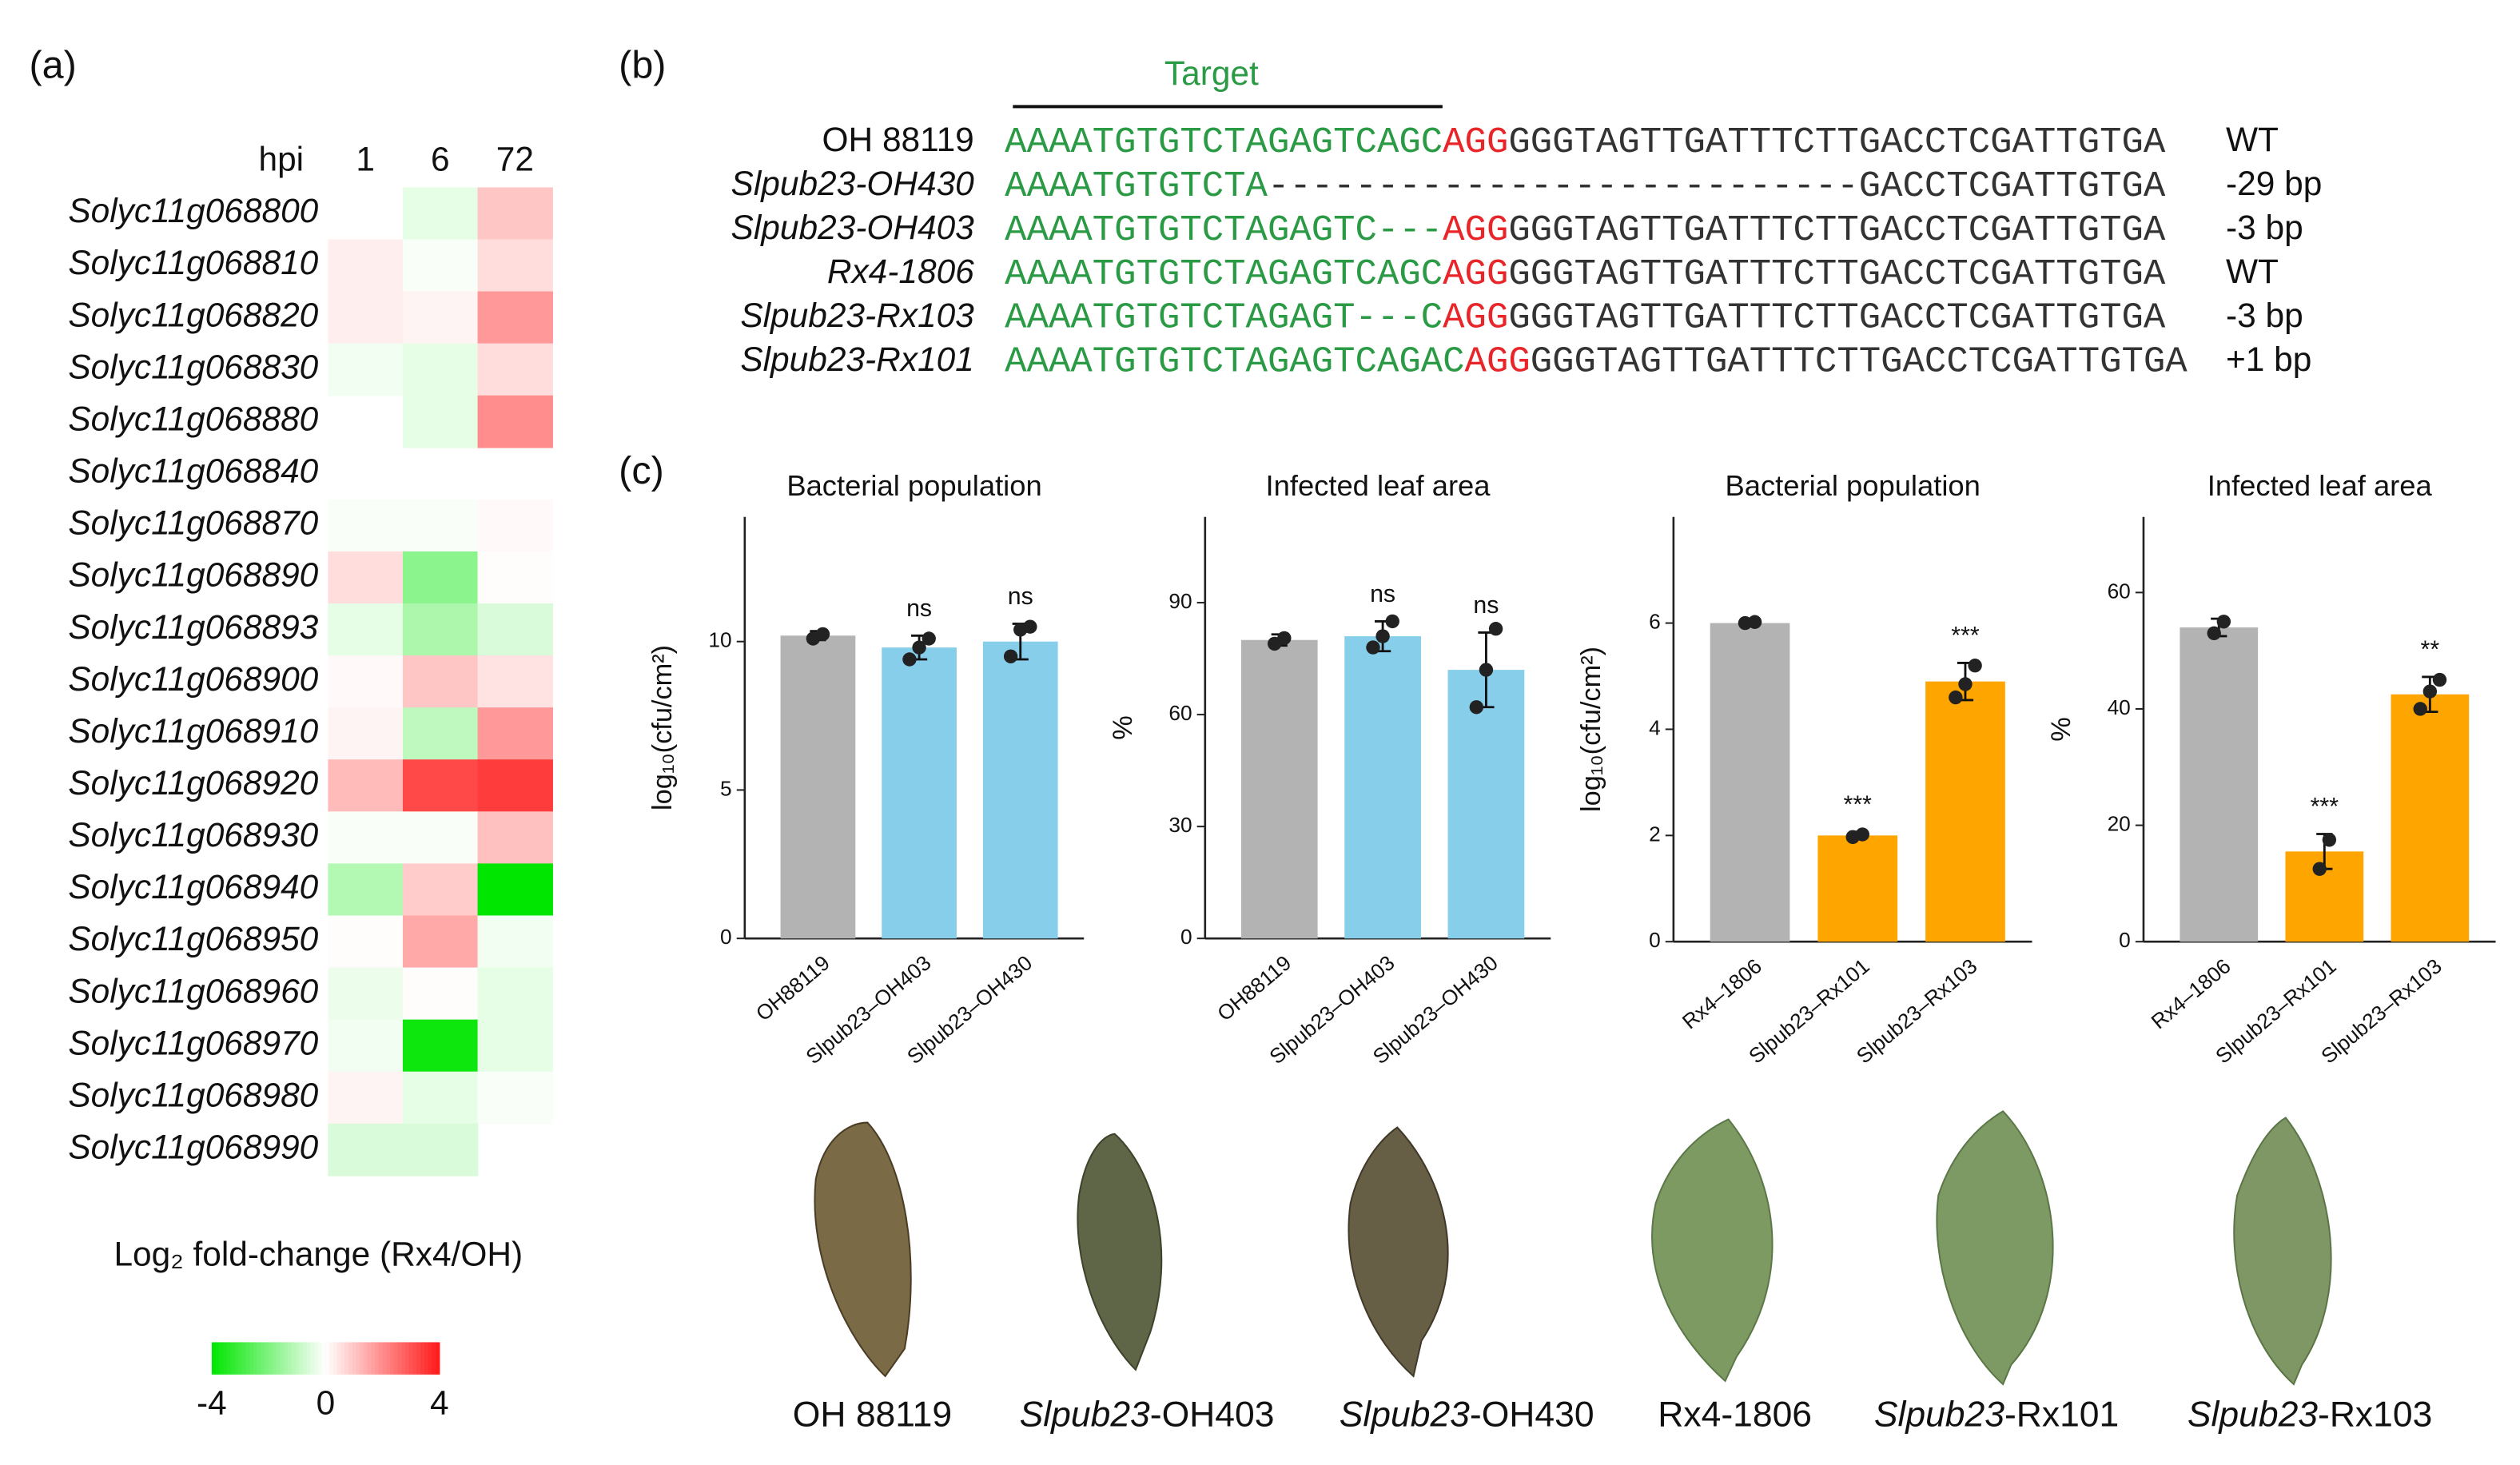  What do you see at coordinates (856, 359) in the screenshot?
I see `sample-name: Slpub23-Rx101` at bounding box center [856, 359].